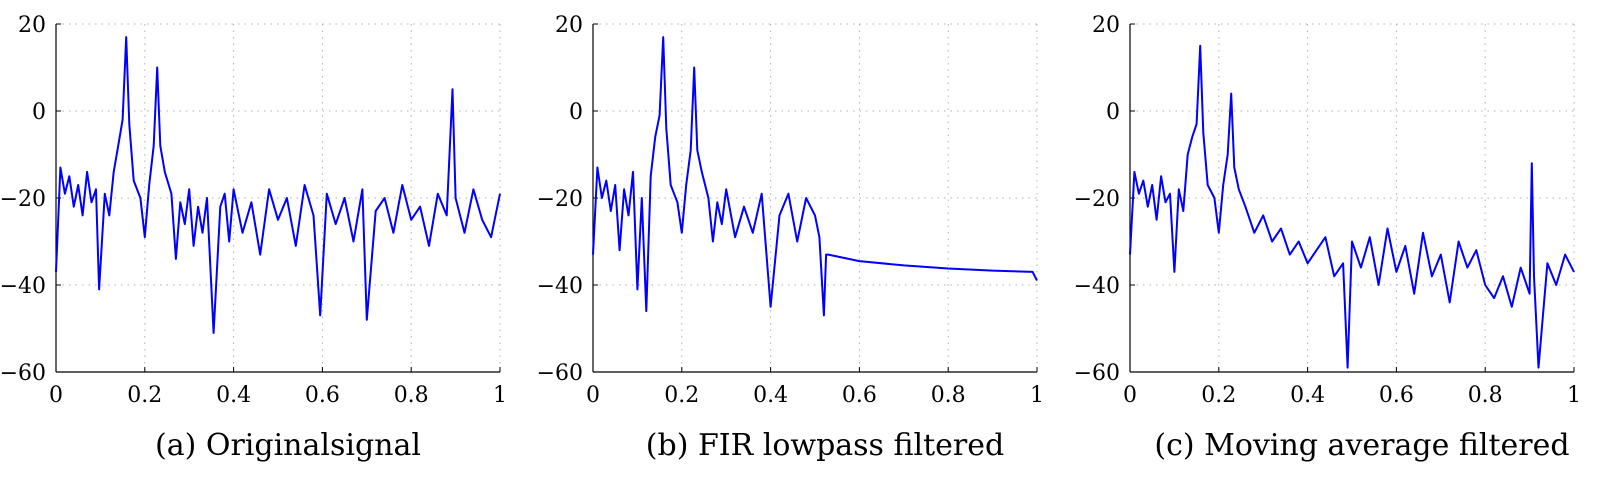 The height and width of the screenshot is (483, 1610). What do you see at coordinates (288, 445) in the screenshot?
I see `chart-caption: (a) Originalsignal` at bounding box center [288, 445].